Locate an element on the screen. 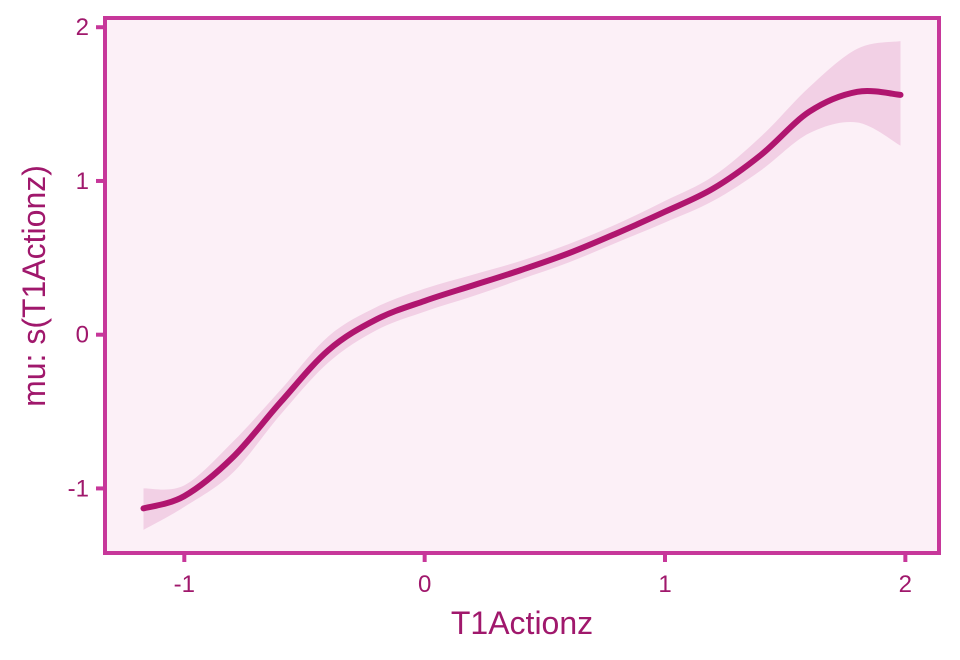  y-tick-label: 1 is located at coordinates (82, 181).